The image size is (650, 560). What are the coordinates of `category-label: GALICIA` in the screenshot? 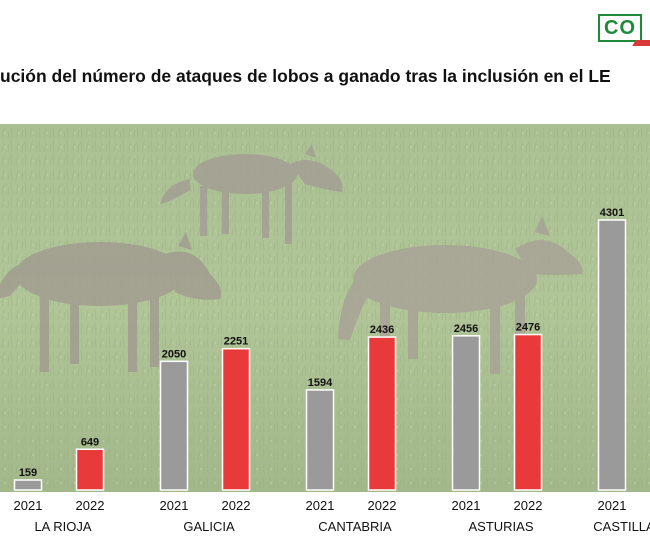 It's located at (209, 526).